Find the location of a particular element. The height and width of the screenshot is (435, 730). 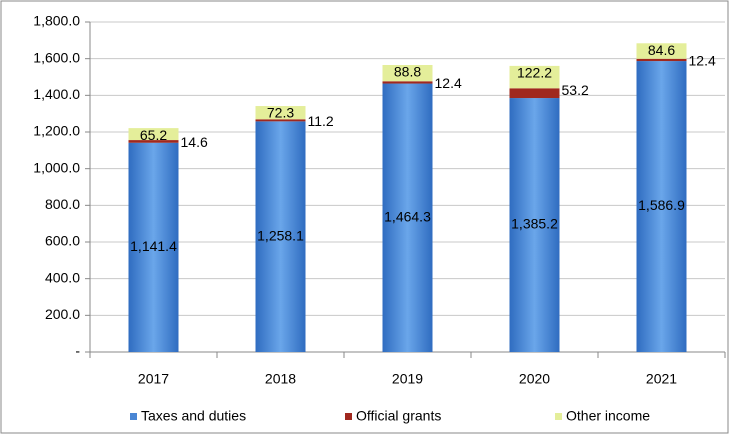

y-tick-label: 1,800.0 is located at coordinates (56, 21).